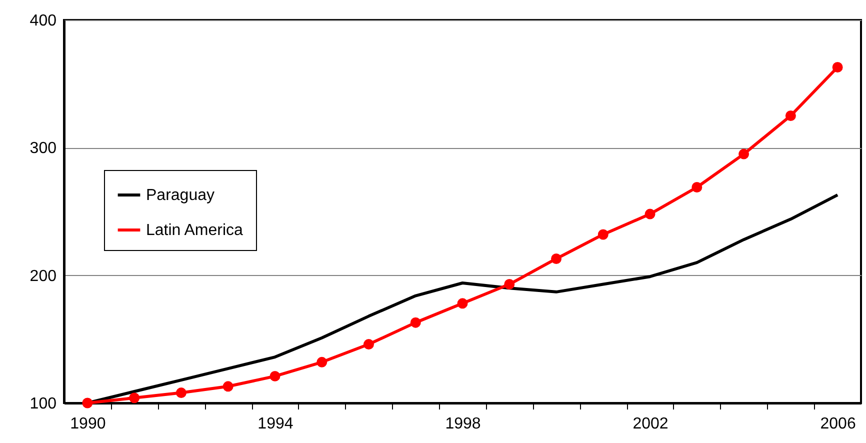  I want to click on y-tick-label: 300, so click(43, 149).